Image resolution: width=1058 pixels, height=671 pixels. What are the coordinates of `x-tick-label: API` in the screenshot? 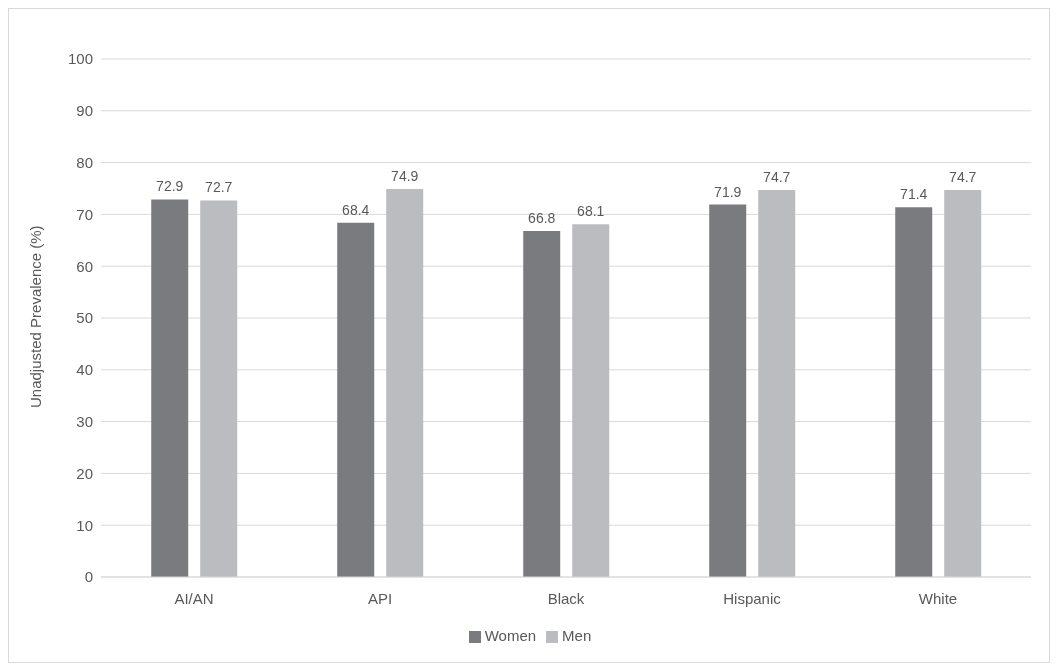 It's located at (380, 598).